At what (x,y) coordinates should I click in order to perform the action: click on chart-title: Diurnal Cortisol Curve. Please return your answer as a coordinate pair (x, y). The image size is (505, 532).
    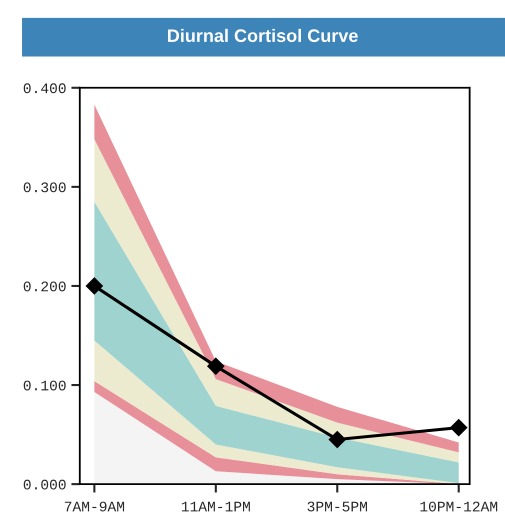
    Looking at the image, I should click on (263, 35).